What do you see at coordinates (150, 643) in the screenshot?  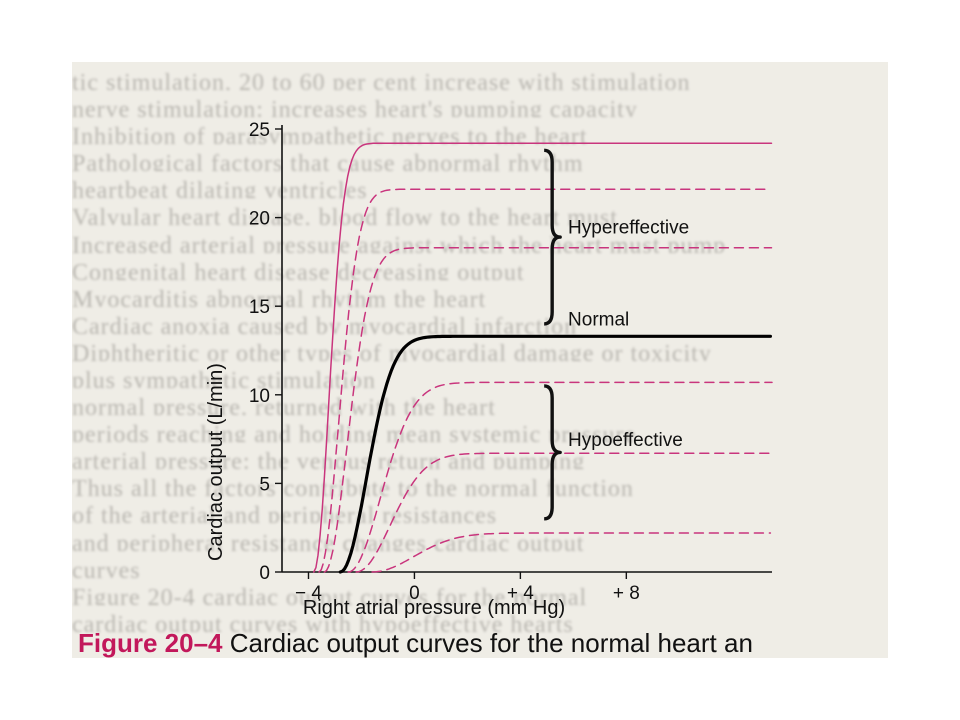 I see `figure-label: Figure 20–4` at bounding box center [150, 643].